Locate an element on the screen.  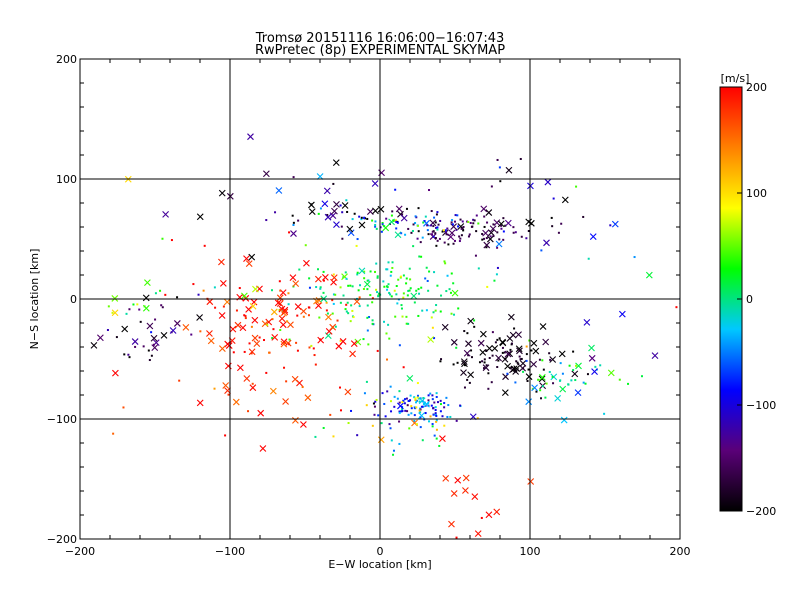
colorbar: [m/s] −200 −100 0 100 200 is located at coordinates (747, 295).